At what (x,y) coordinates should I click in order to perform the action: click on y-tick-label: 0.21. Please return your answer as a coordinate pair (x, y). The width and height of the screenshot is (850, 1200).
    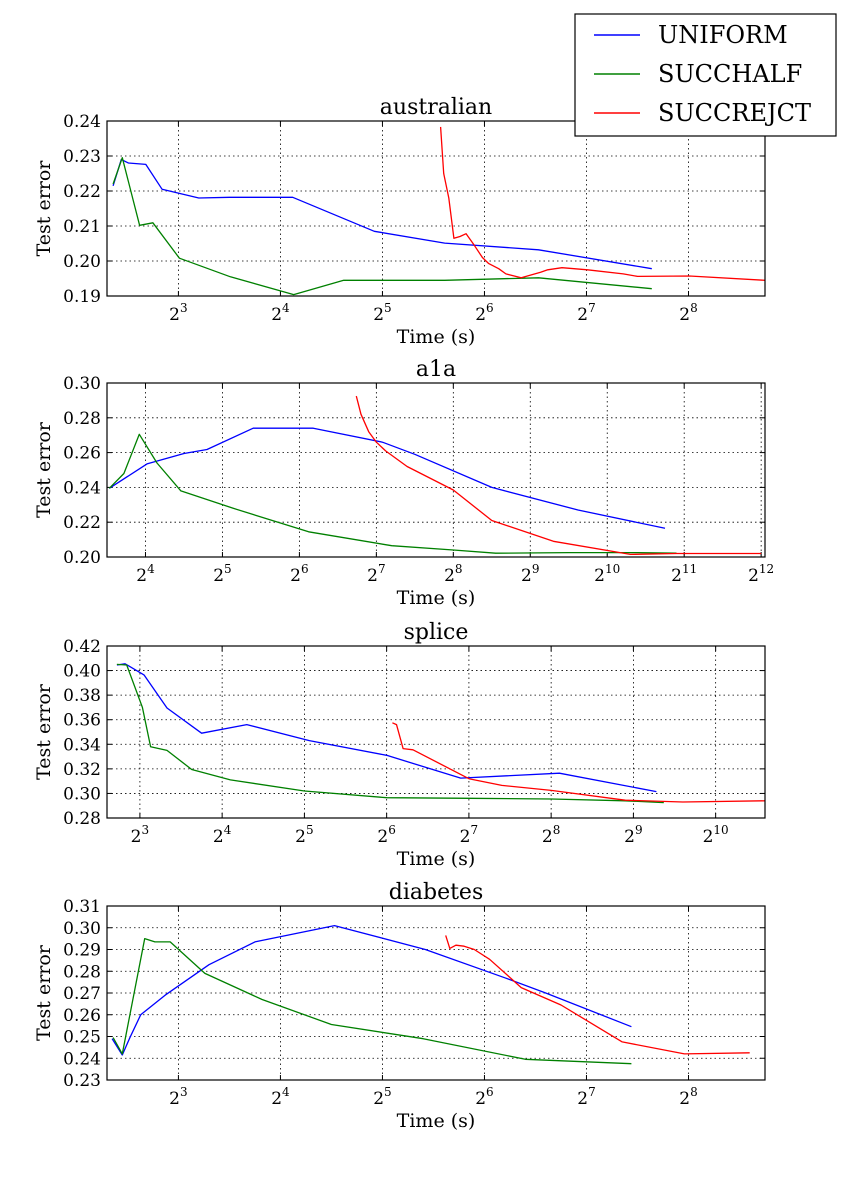
    Looking at the image, I should click on (82, 227).